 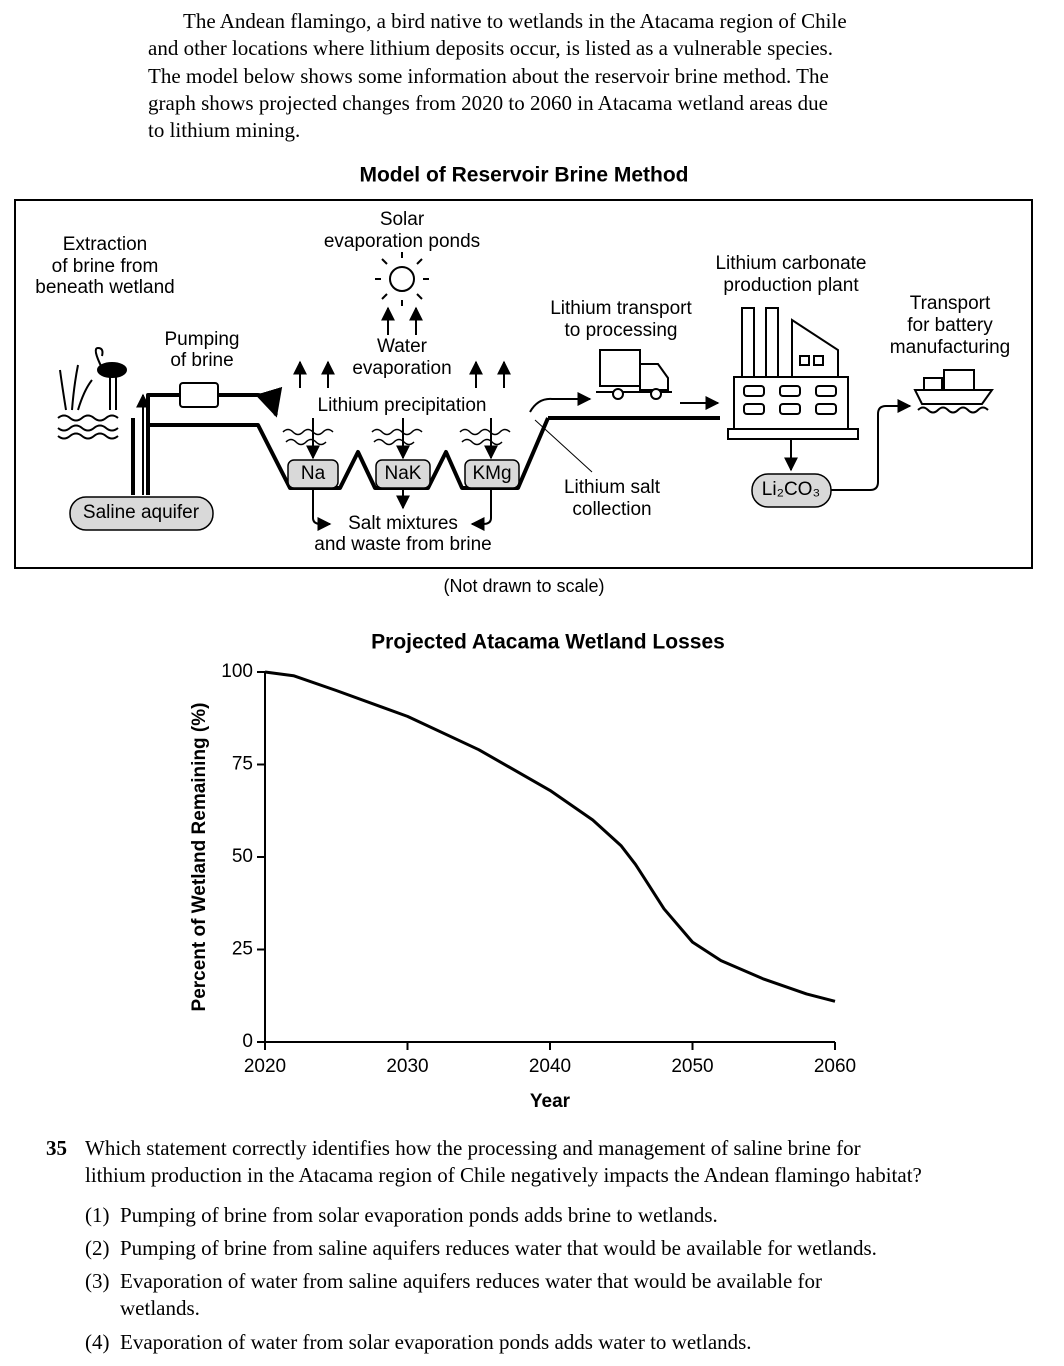 I want to click on x-axis-label: Year, so click(x=550, y=1101).